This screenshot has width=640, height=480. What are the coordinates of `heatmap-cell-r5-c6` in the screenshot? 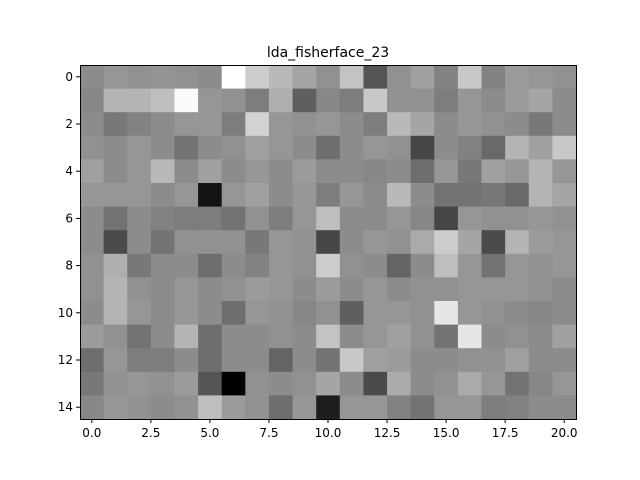 It's located at (233, 195).